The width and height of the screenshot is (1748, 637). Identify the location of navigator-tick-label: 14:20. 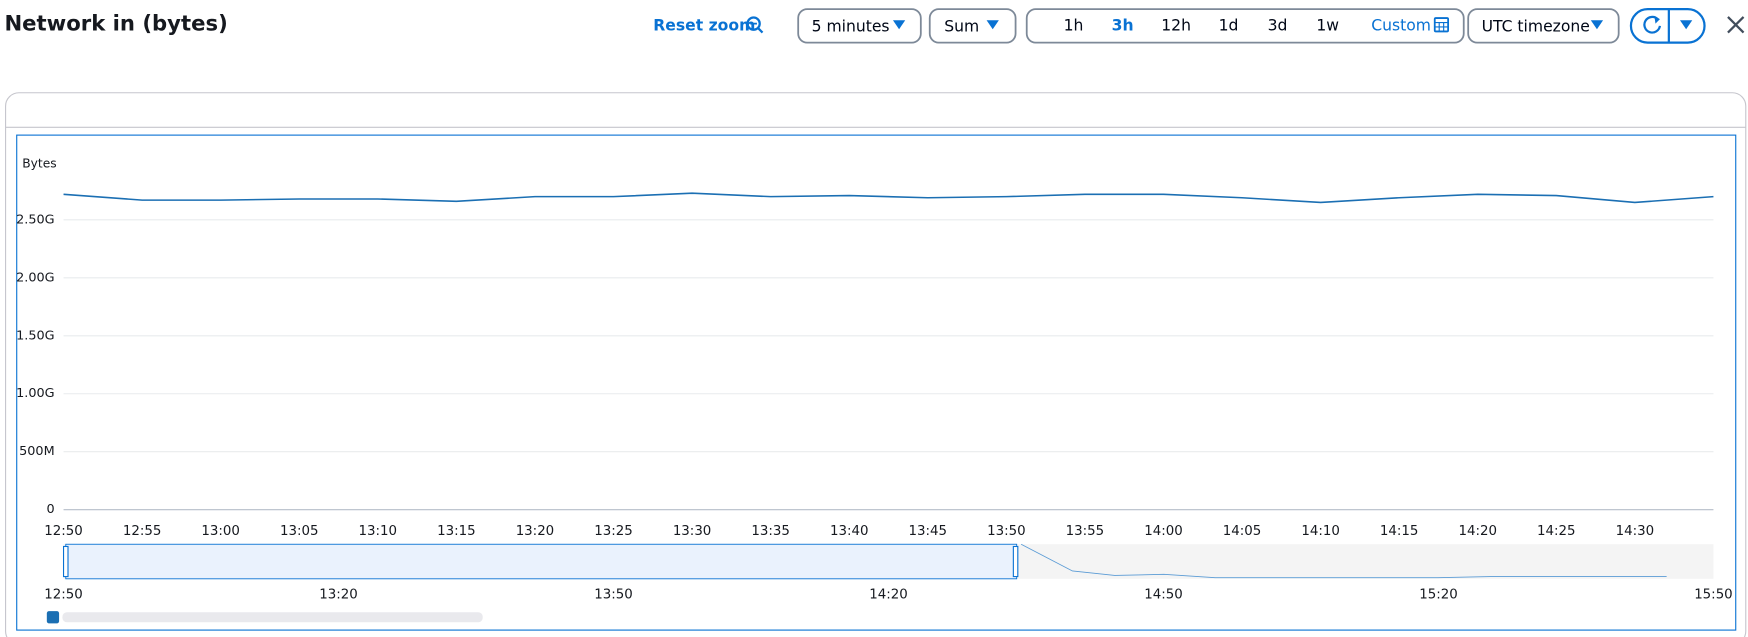
(888, 594).